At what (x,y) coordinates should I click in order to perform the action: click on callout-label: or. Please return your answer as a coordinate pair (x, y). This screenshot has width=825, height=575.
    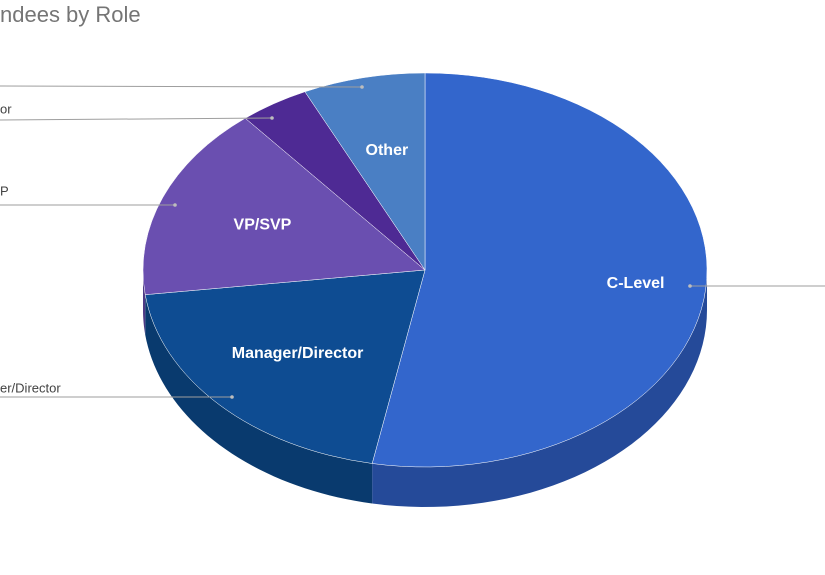
    Looking at the image, I should click on (6, 108).